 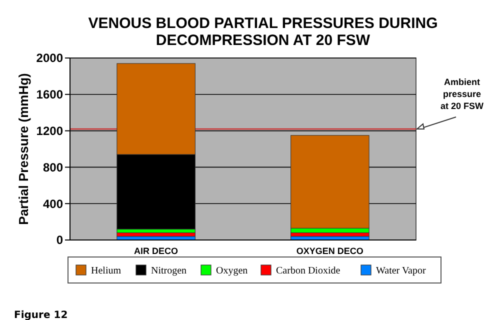 What do you see at coordinates (60, 240) in the screenshot?
I see `y-tick-label: 0` at bounding box center [60, 240].